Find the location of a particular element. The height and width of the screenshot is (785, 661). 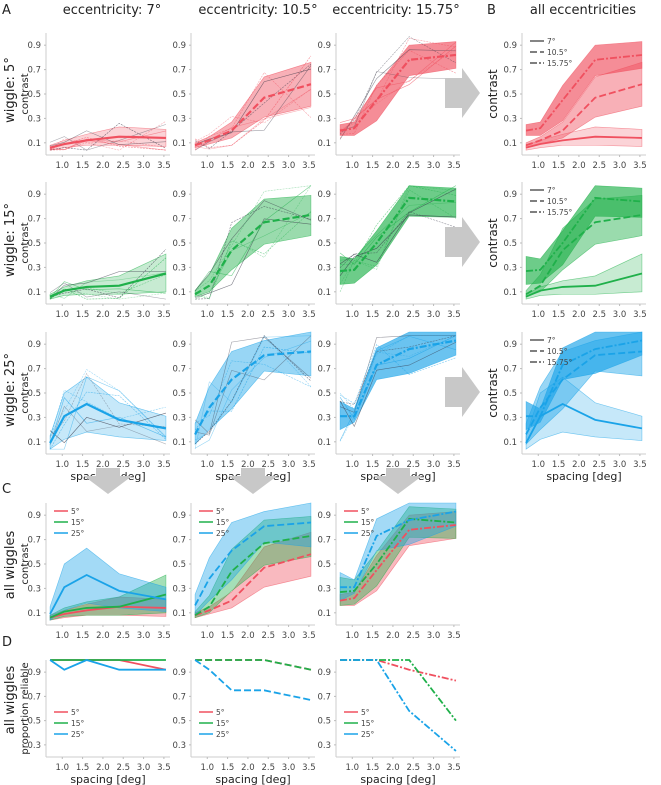

confidence-band-w5 is located at coordinates (253, 575).